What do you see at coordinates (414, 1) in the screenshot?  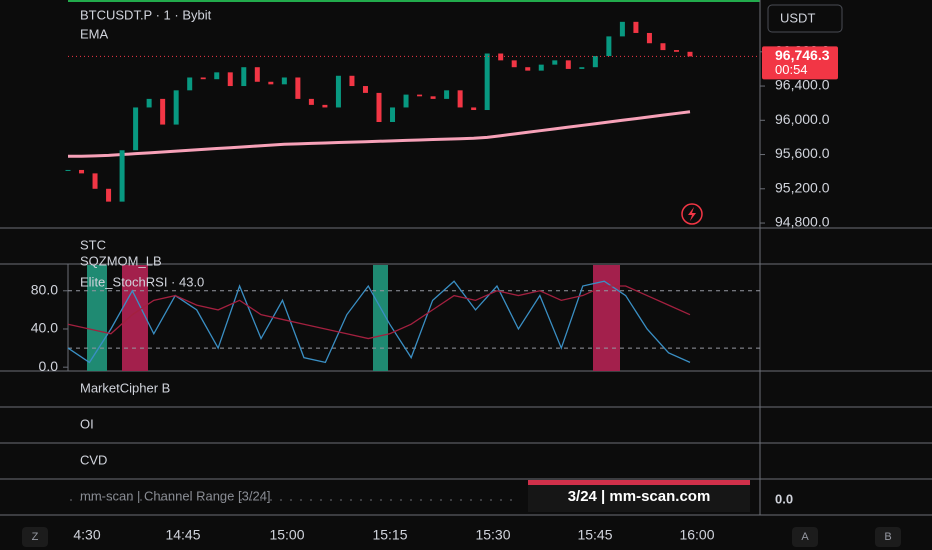 I see `top-bar` at bounding box center [414, 1].